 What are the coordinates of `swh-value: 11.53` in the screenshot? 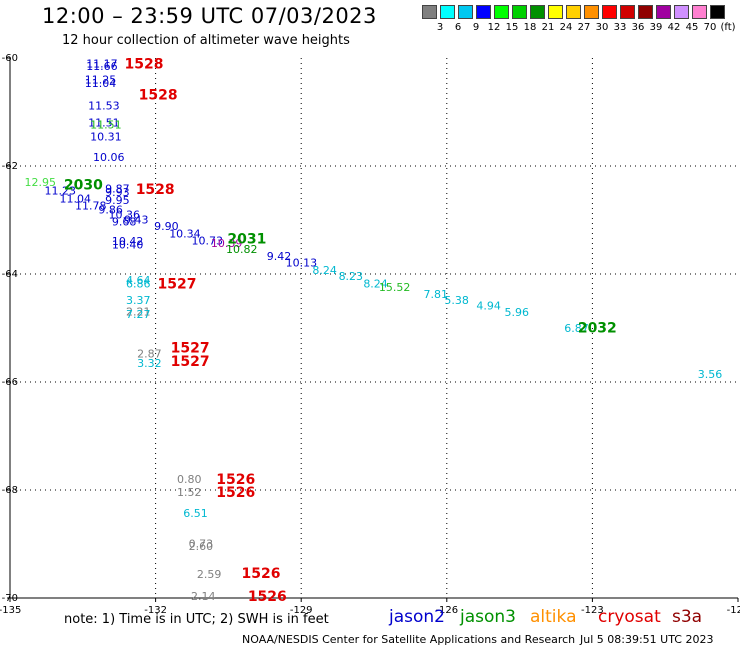 It's located at (104, 106).